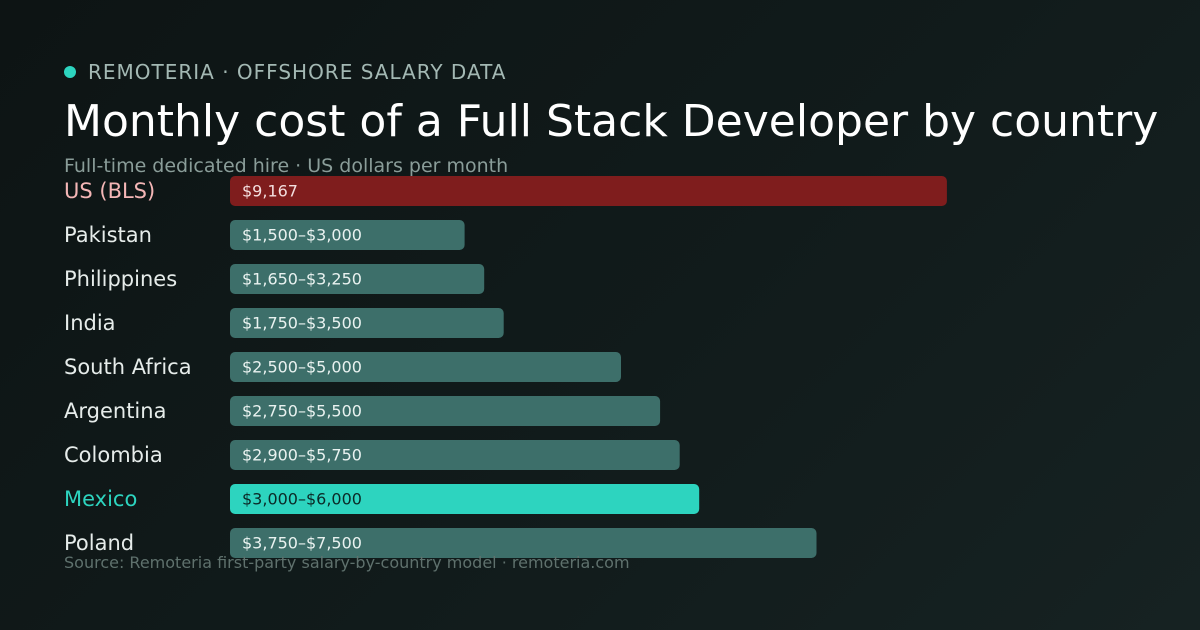 Image resolution: width=1200 pixels, height=630 pixels. What do you see at coordinates (90, 323) in the screenshot?
I see `category-label-india: India` at bounding box center [90, 323].